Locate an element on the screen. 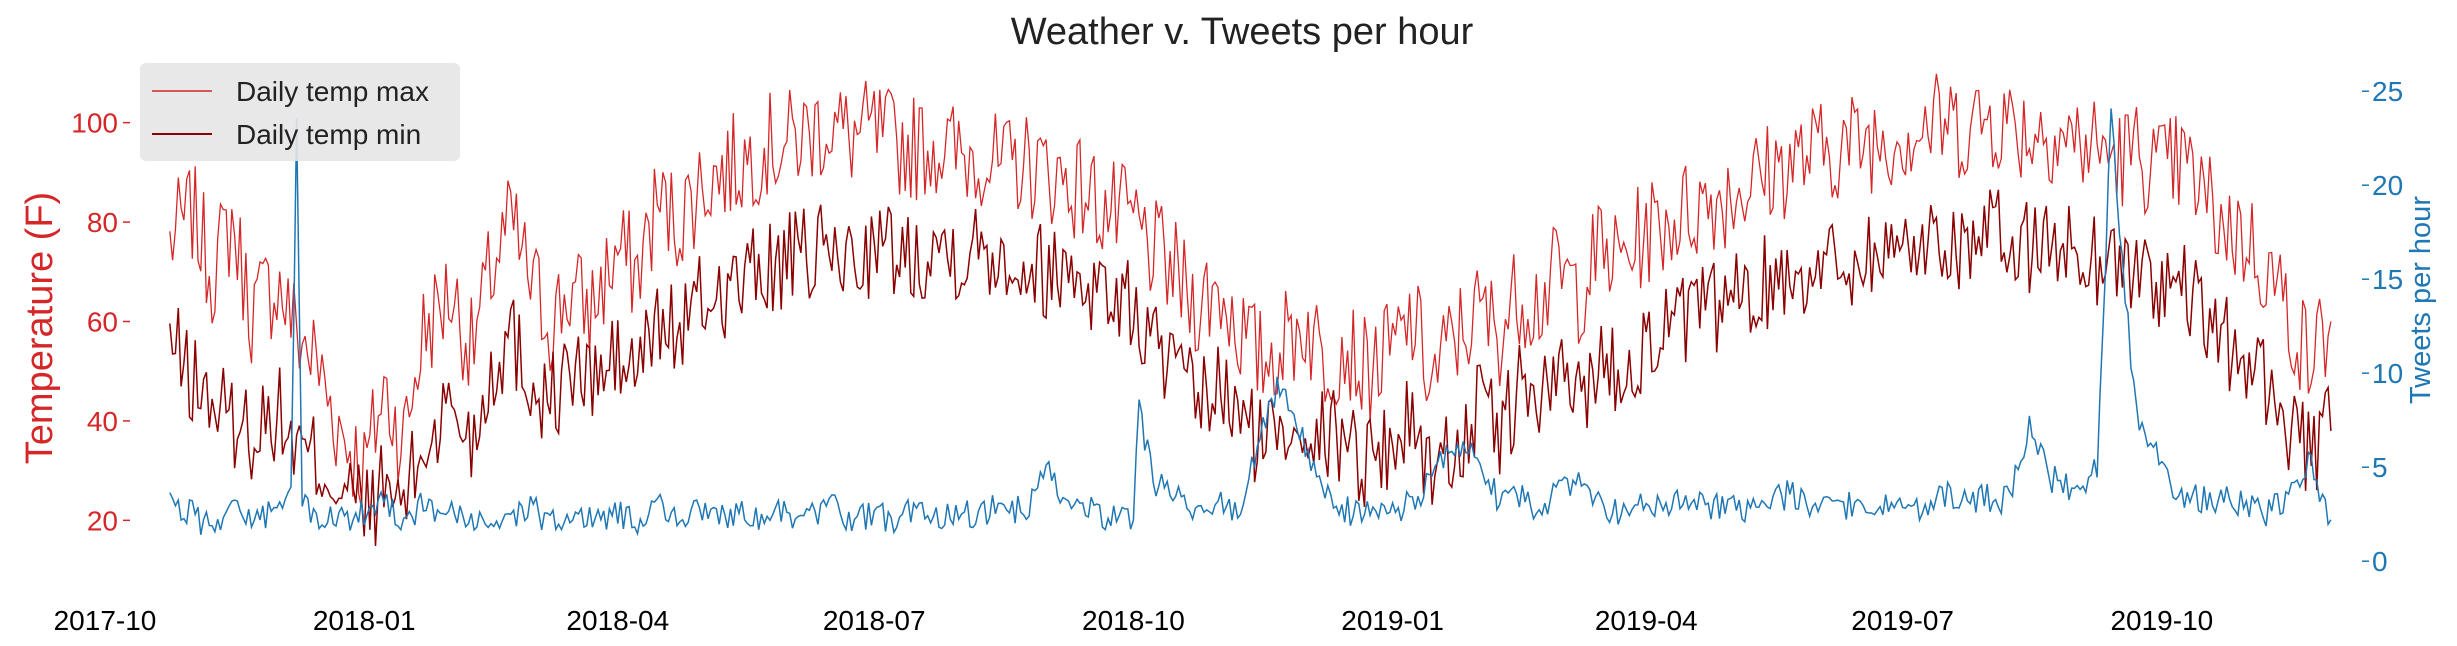  y-ticks-right: 0 5 10 15 20 25 is located at coordinates (2382, 326).